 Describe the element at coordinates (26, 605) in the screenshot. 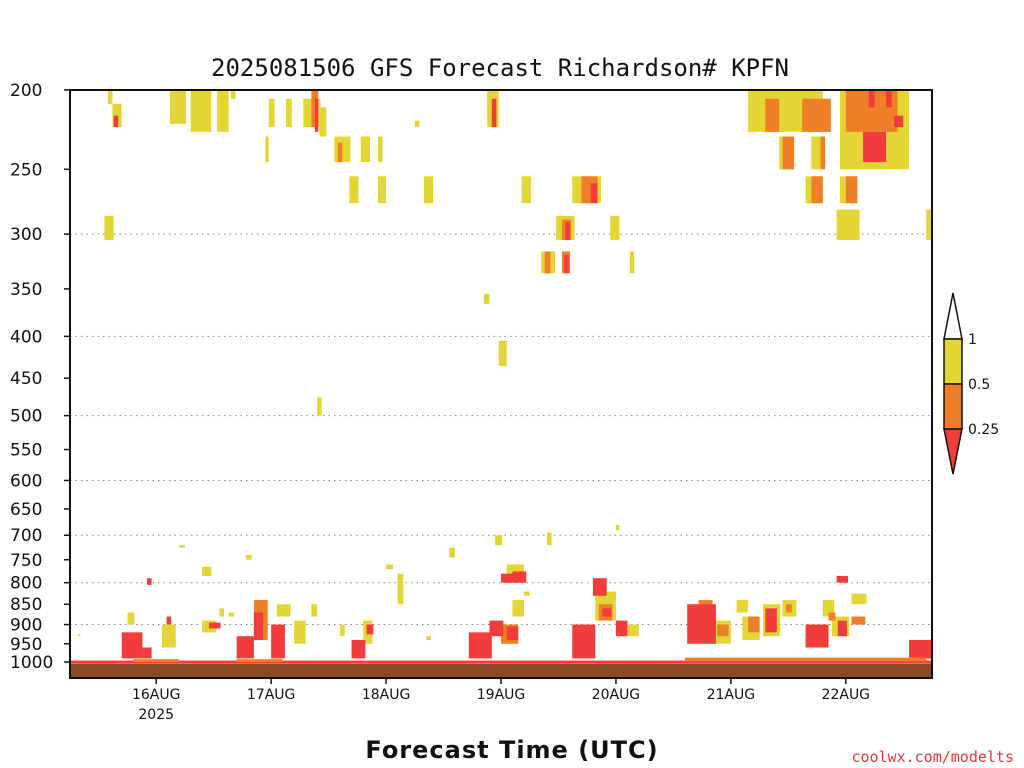

I see `y-tick-label: 850` at that location.